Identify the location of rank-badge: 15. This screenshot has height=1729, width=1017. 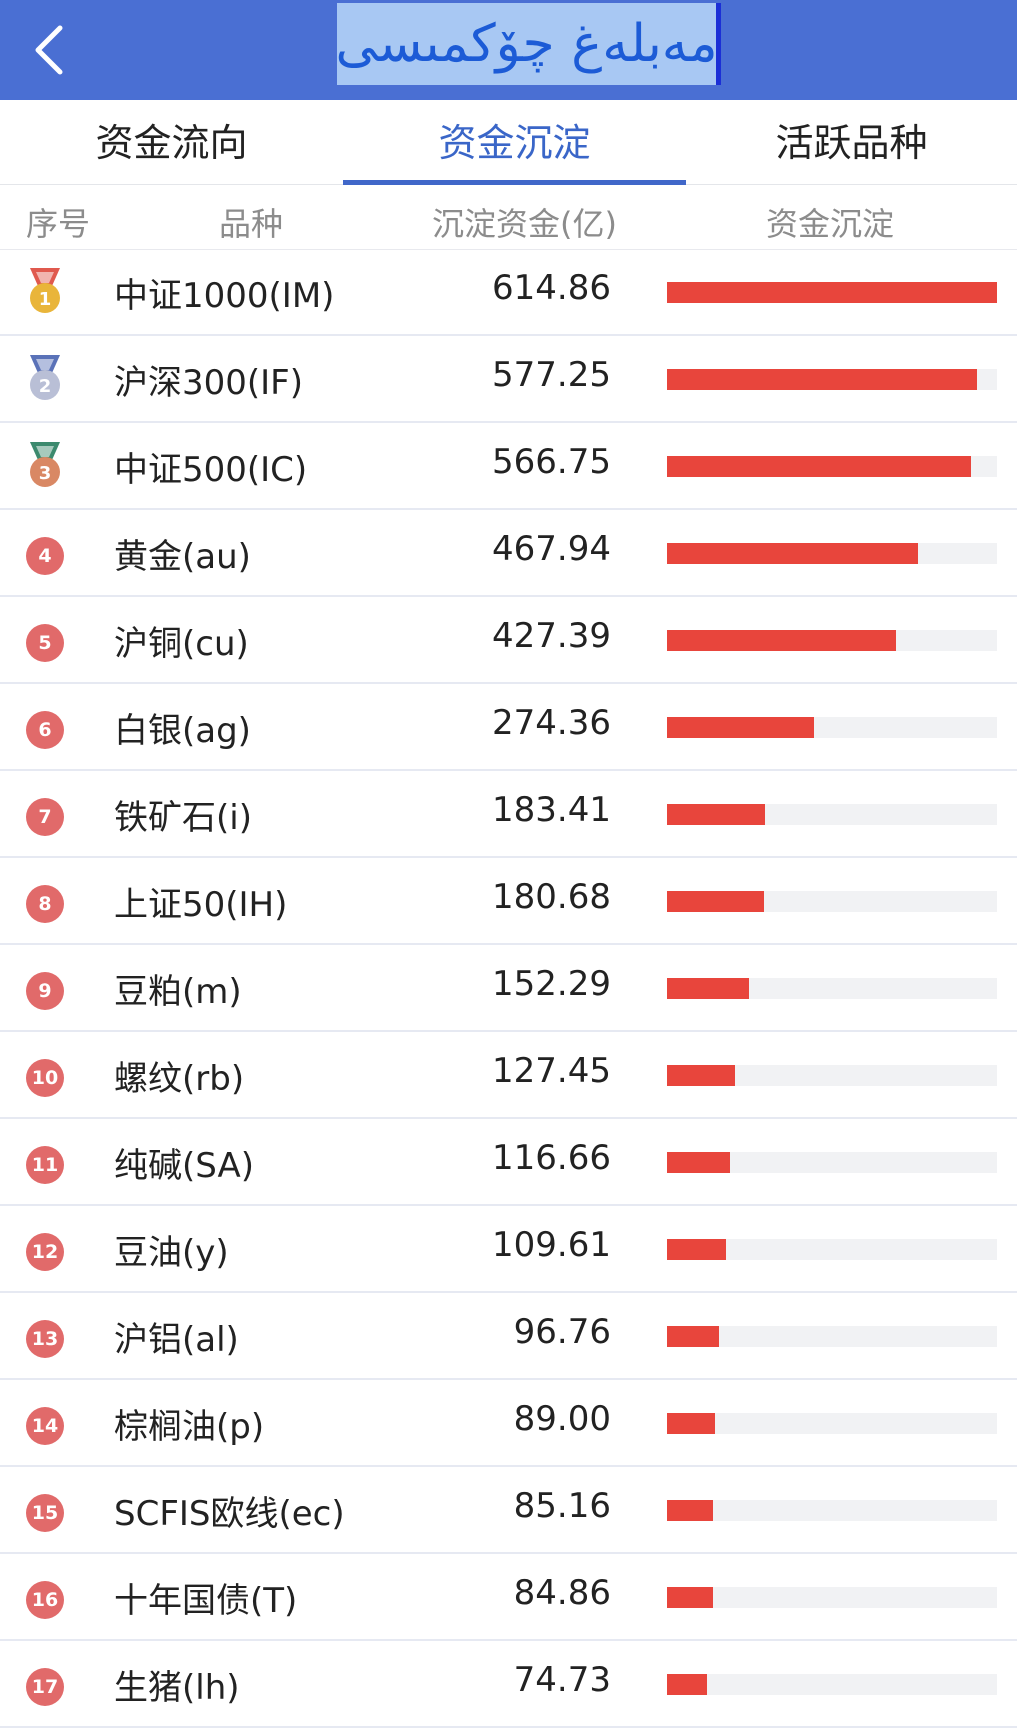
(45, 1511).